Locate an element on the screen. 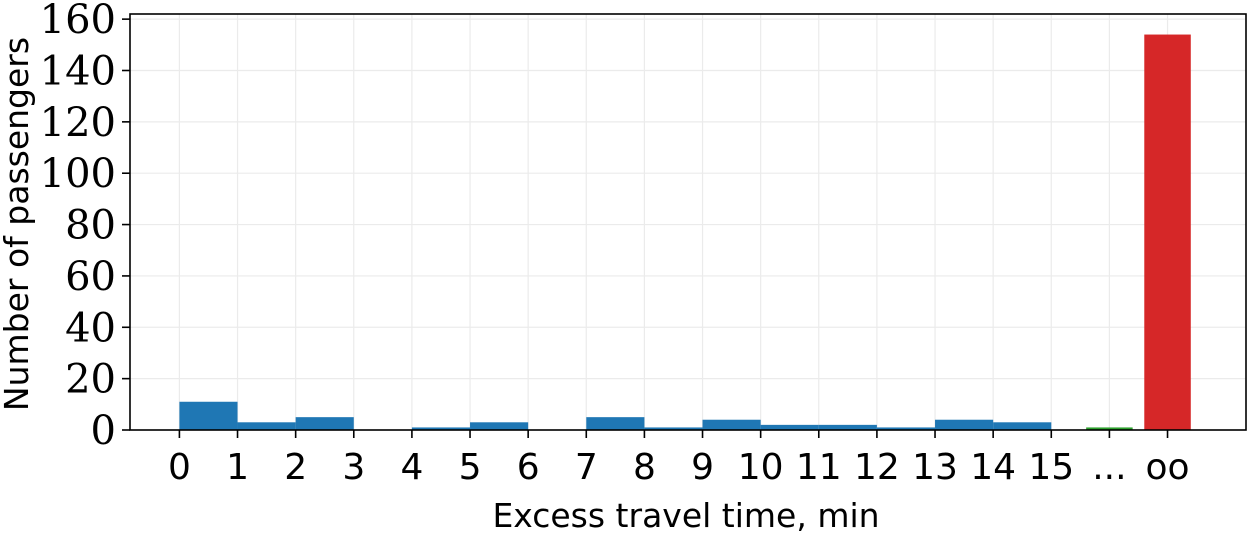  x-tick-label: 15 is located at coordinates (1051, 467).